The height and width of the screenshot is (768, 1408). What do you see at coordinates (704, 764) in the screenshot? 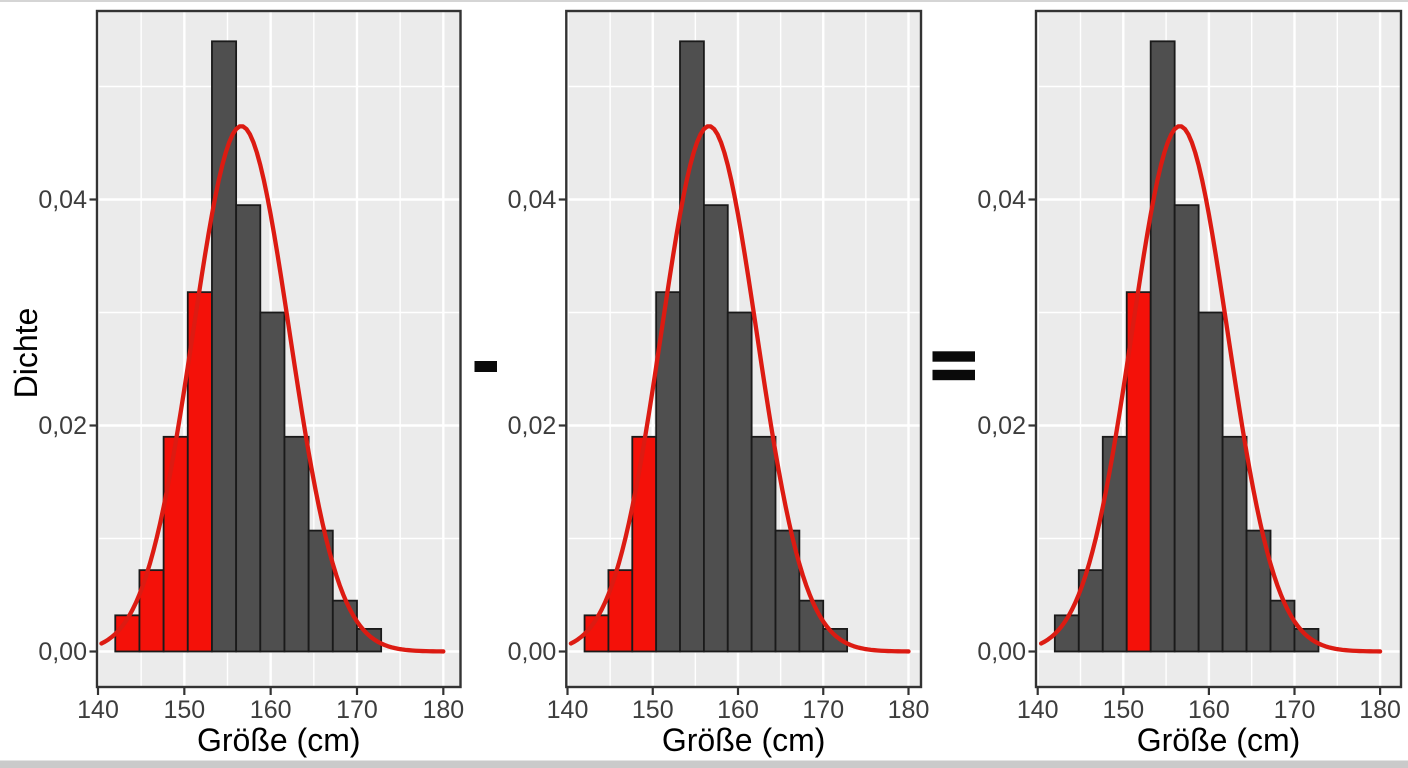
I see `bottom-edge-band` at bounding box center [704, 764].